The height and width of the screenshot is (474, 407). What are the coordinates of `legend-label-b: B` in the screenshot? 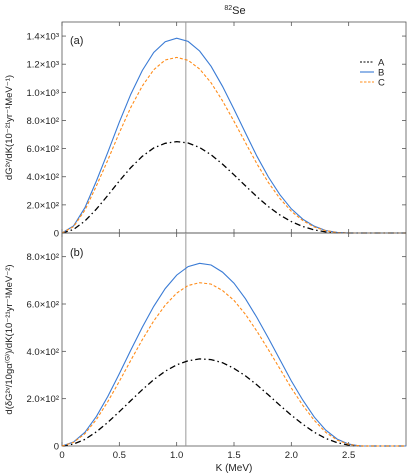 It's located at (381, 73).